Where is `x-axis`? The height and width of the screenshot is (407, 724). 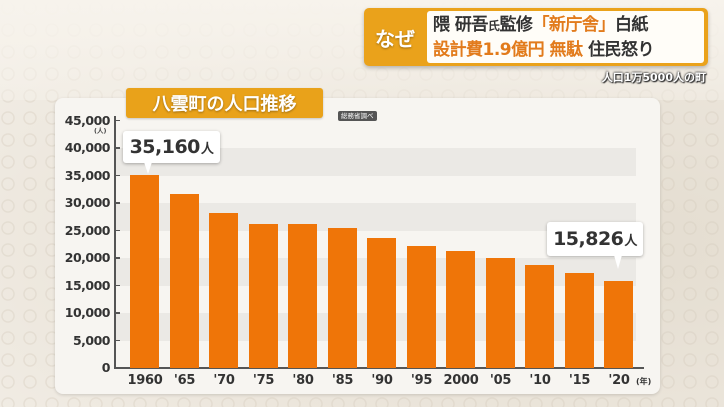 x-axis is located at coordinates (379, 368).